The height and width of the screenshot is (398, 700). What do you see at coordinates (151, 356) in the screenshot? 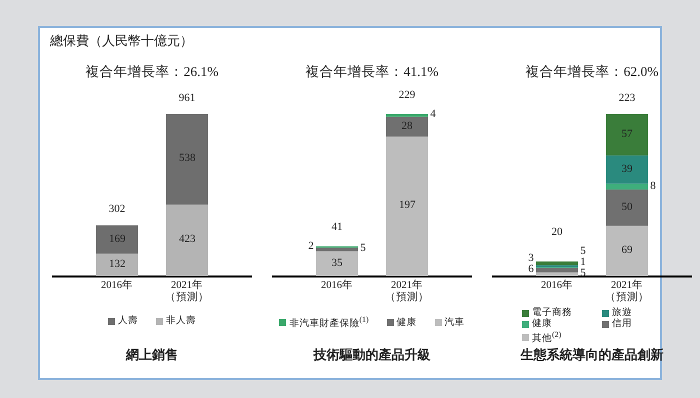
I see `text: 網上銷售` at bounding box center [151, 356].